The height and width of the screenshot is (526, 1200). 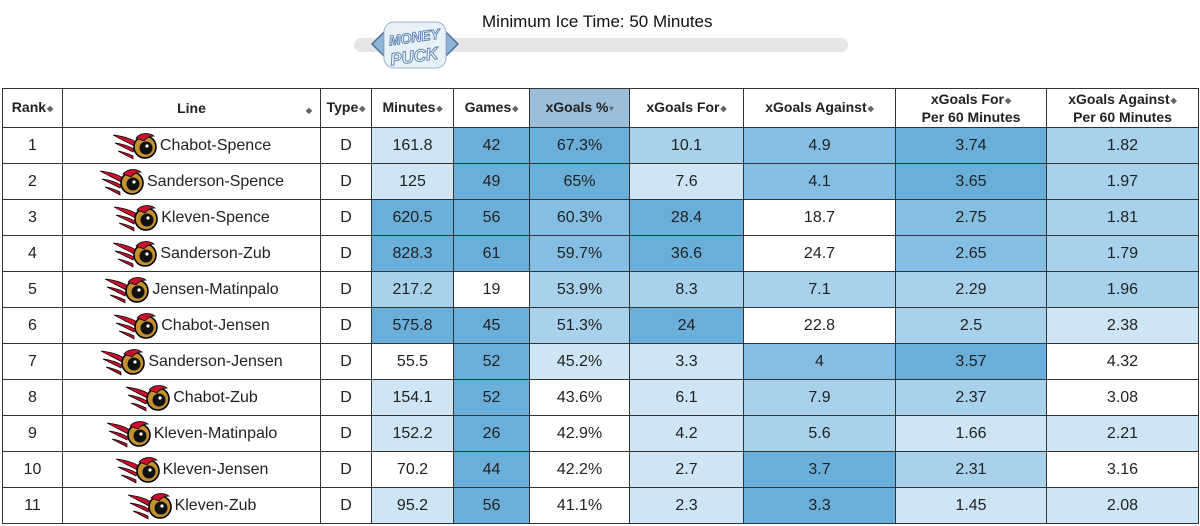 I want to click on header-xgoals-pct: xGoals %▾, so click(x=579, y=108).